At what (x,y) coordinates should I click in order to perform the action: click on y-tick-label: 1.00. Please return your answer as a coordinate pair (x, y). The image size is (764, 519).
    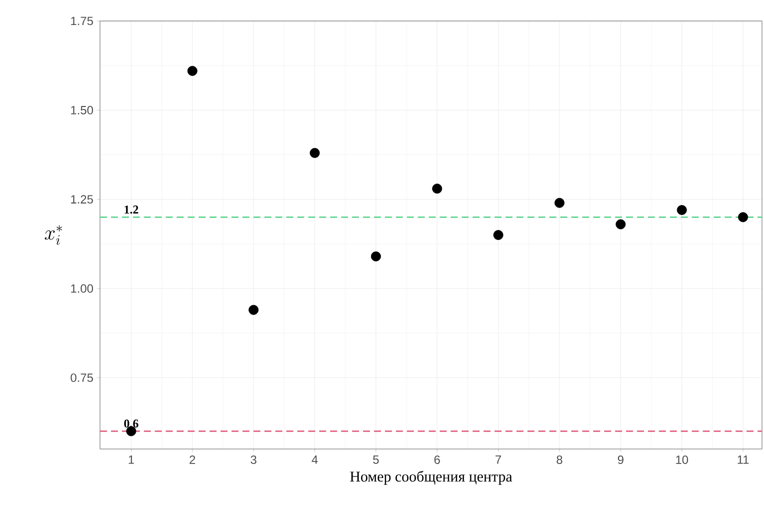
    Looking at the image, I should click on (82, 288).